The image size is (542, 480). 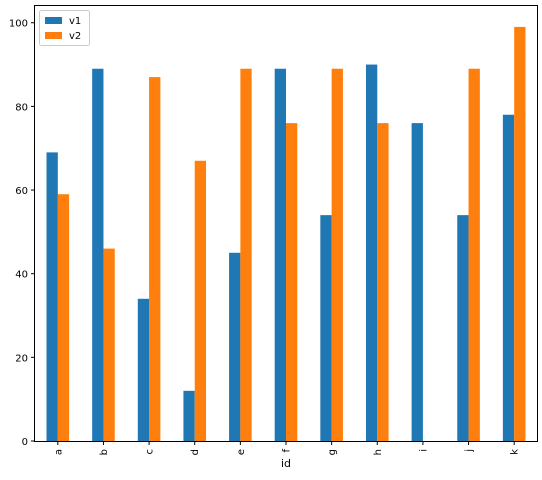 What do you see at coordinates (371, 253) in the screenshot?
I see `bar-v1-h` at bounding box center [371, 253].